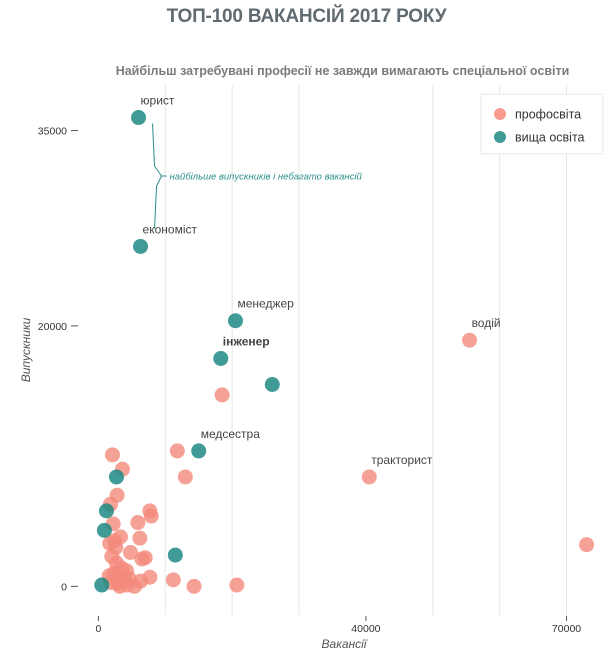  Describe the element at coordinates (170, 229) in the screenshot. I see `point-label: економіст` at that location.